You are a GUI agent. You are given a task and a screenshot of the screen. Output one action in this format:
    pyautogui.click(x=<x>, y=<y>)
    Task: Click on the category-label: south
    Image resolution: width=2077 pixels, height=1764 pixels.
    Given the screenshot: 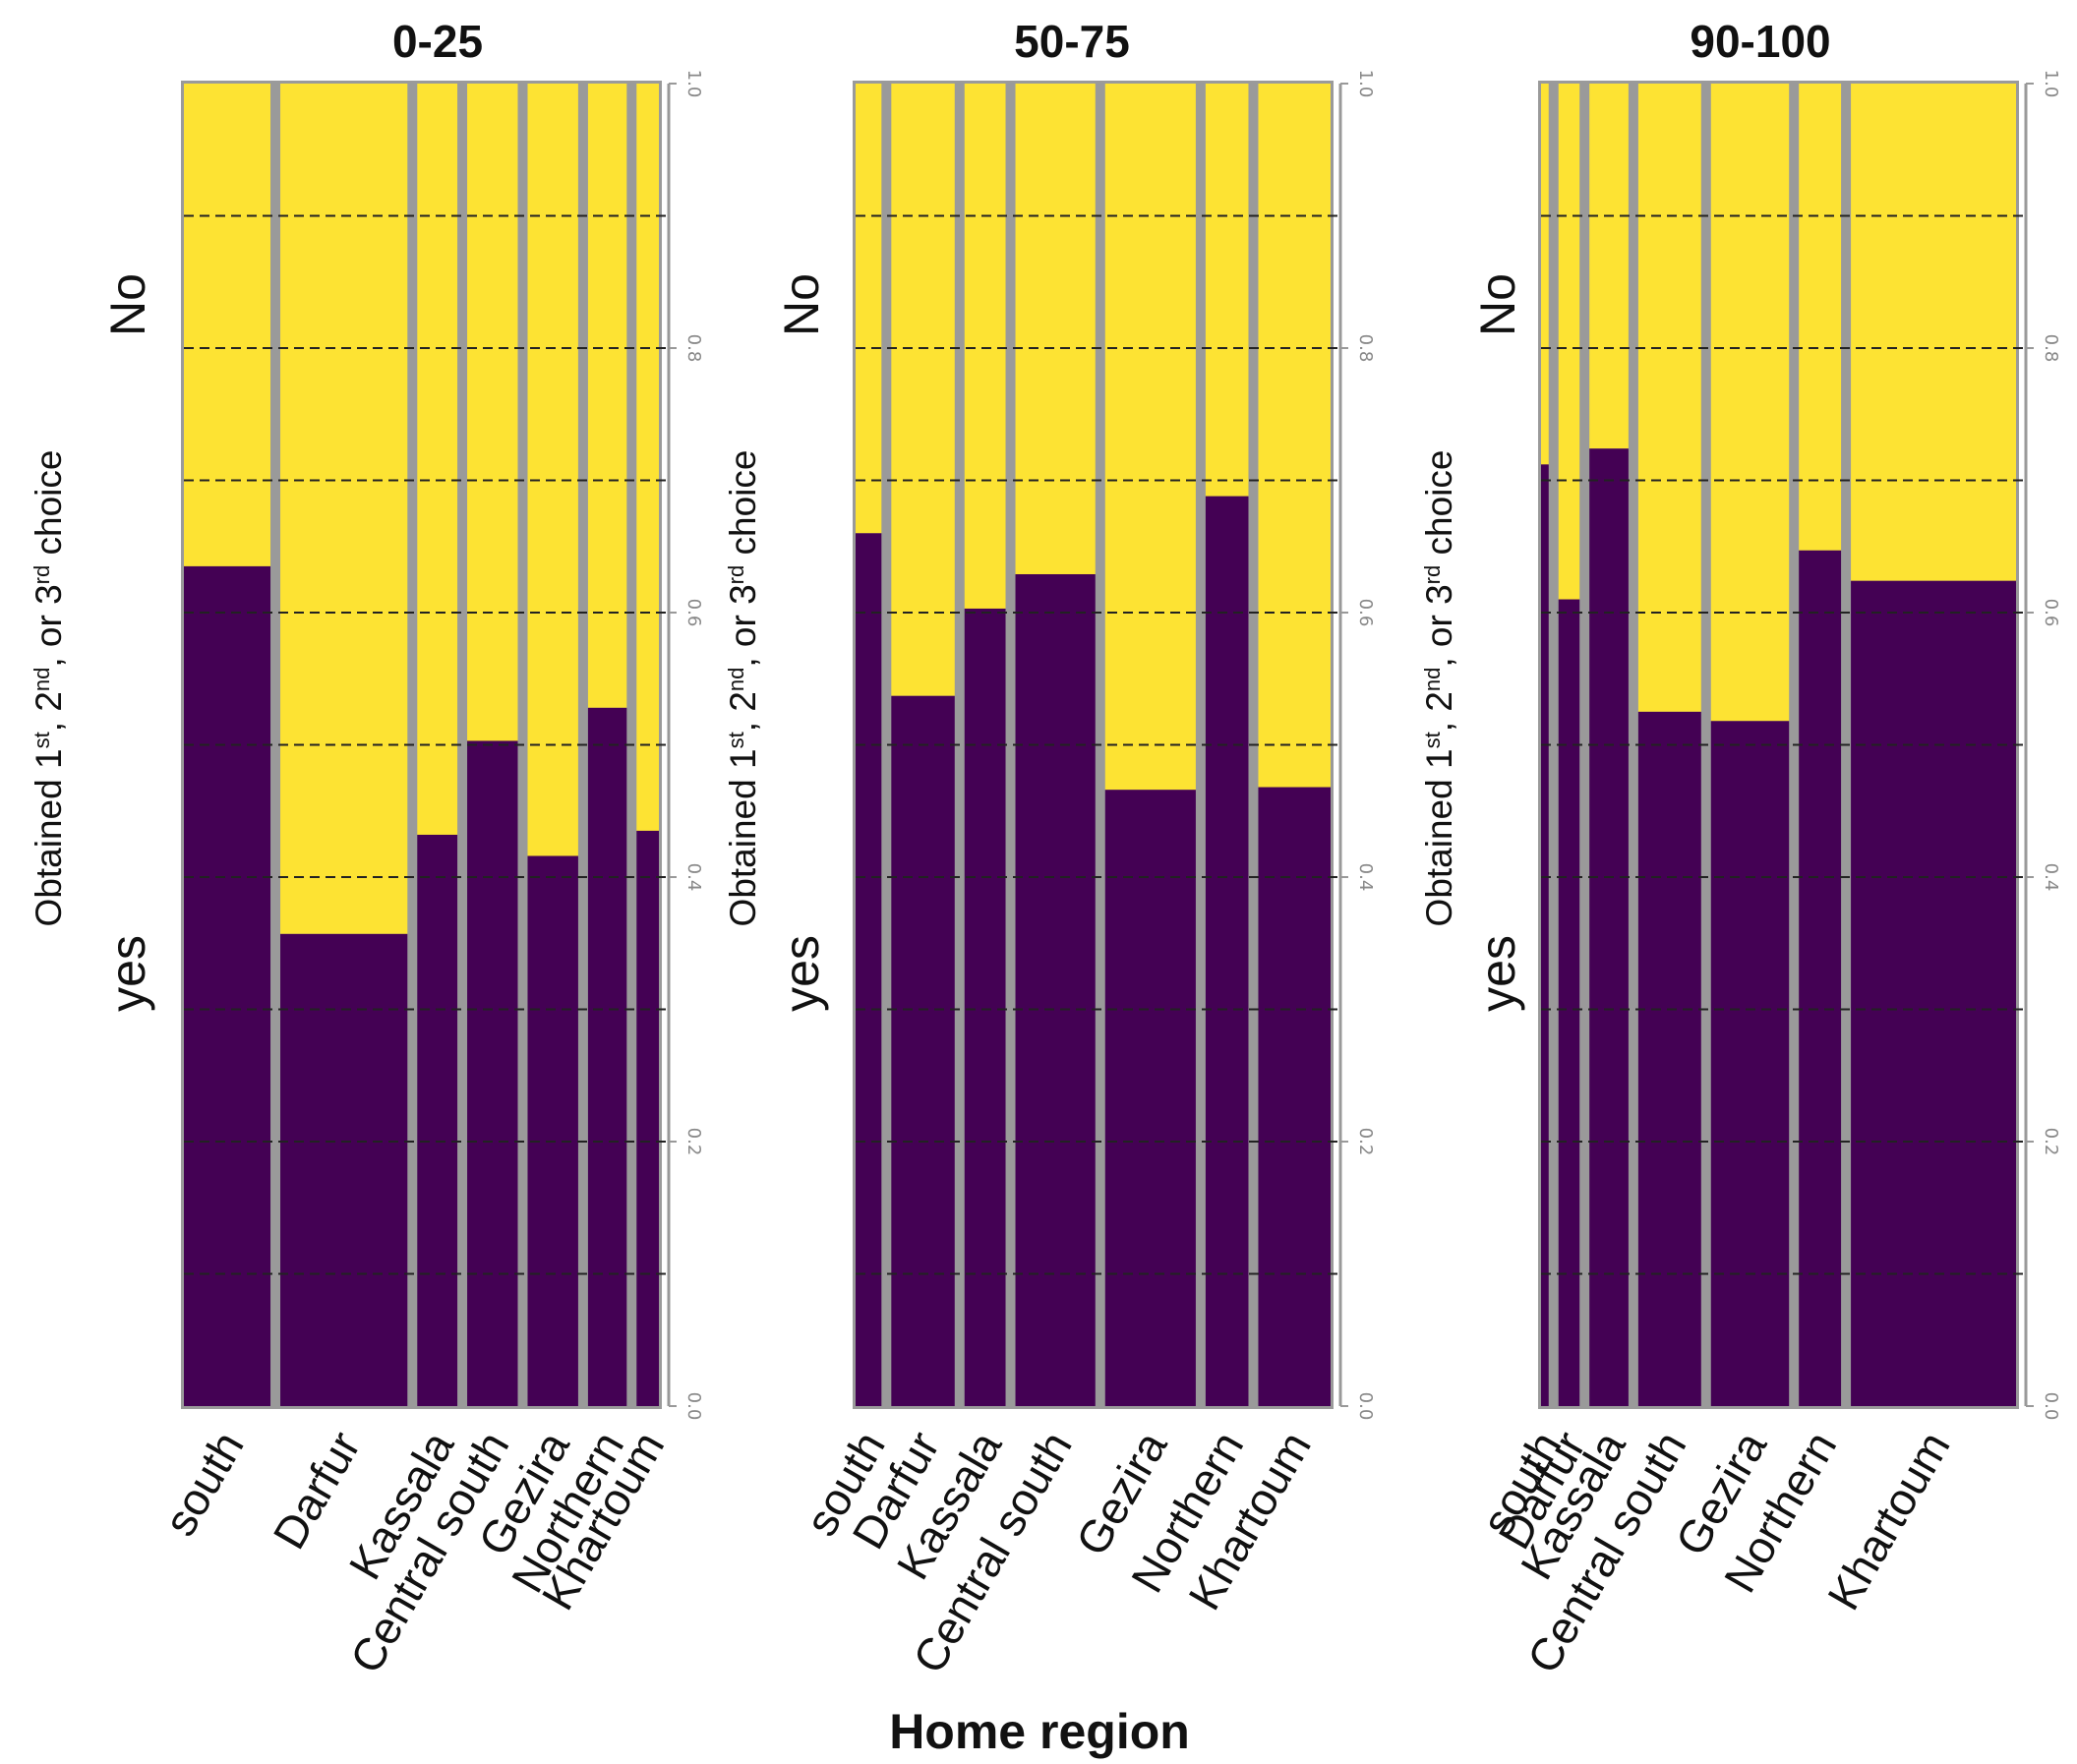 What is the action you would take?
    pyautogui.click(x=203, y=1483)
    